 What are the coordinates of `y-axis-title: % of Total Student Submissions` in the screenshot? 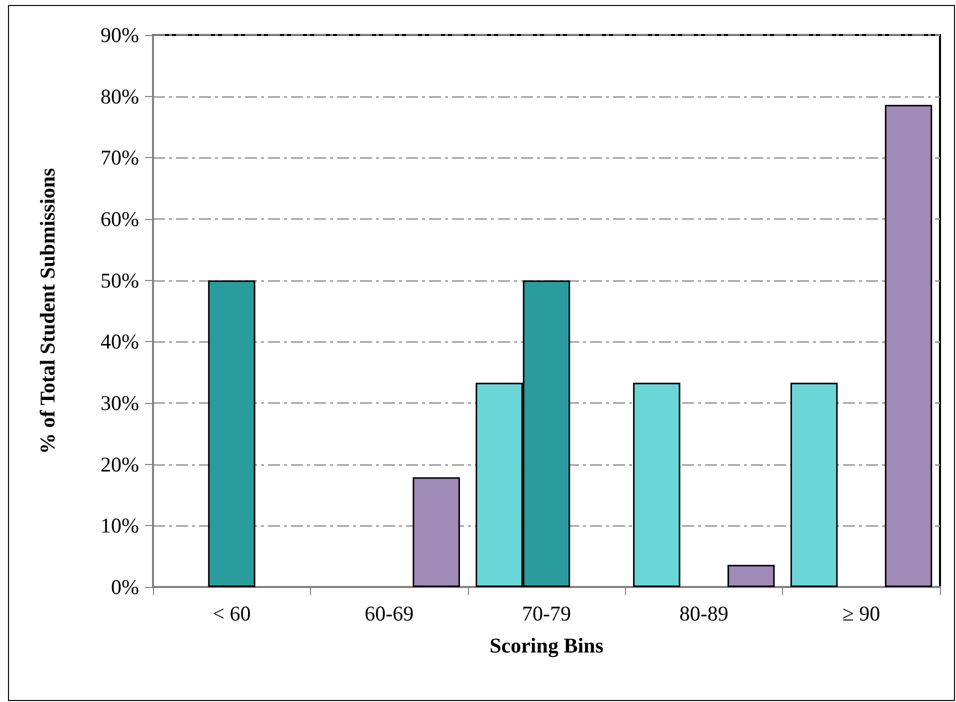 It's located at (48, 311).